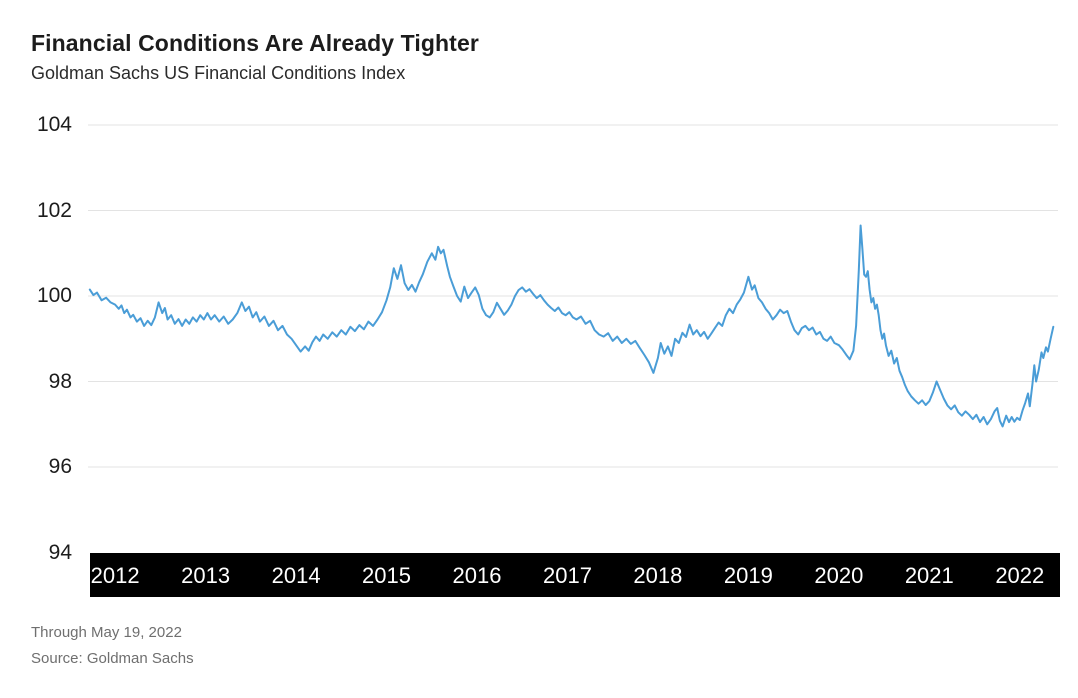  I want to click on y-axis-label-104: 104, so click(54, 124).